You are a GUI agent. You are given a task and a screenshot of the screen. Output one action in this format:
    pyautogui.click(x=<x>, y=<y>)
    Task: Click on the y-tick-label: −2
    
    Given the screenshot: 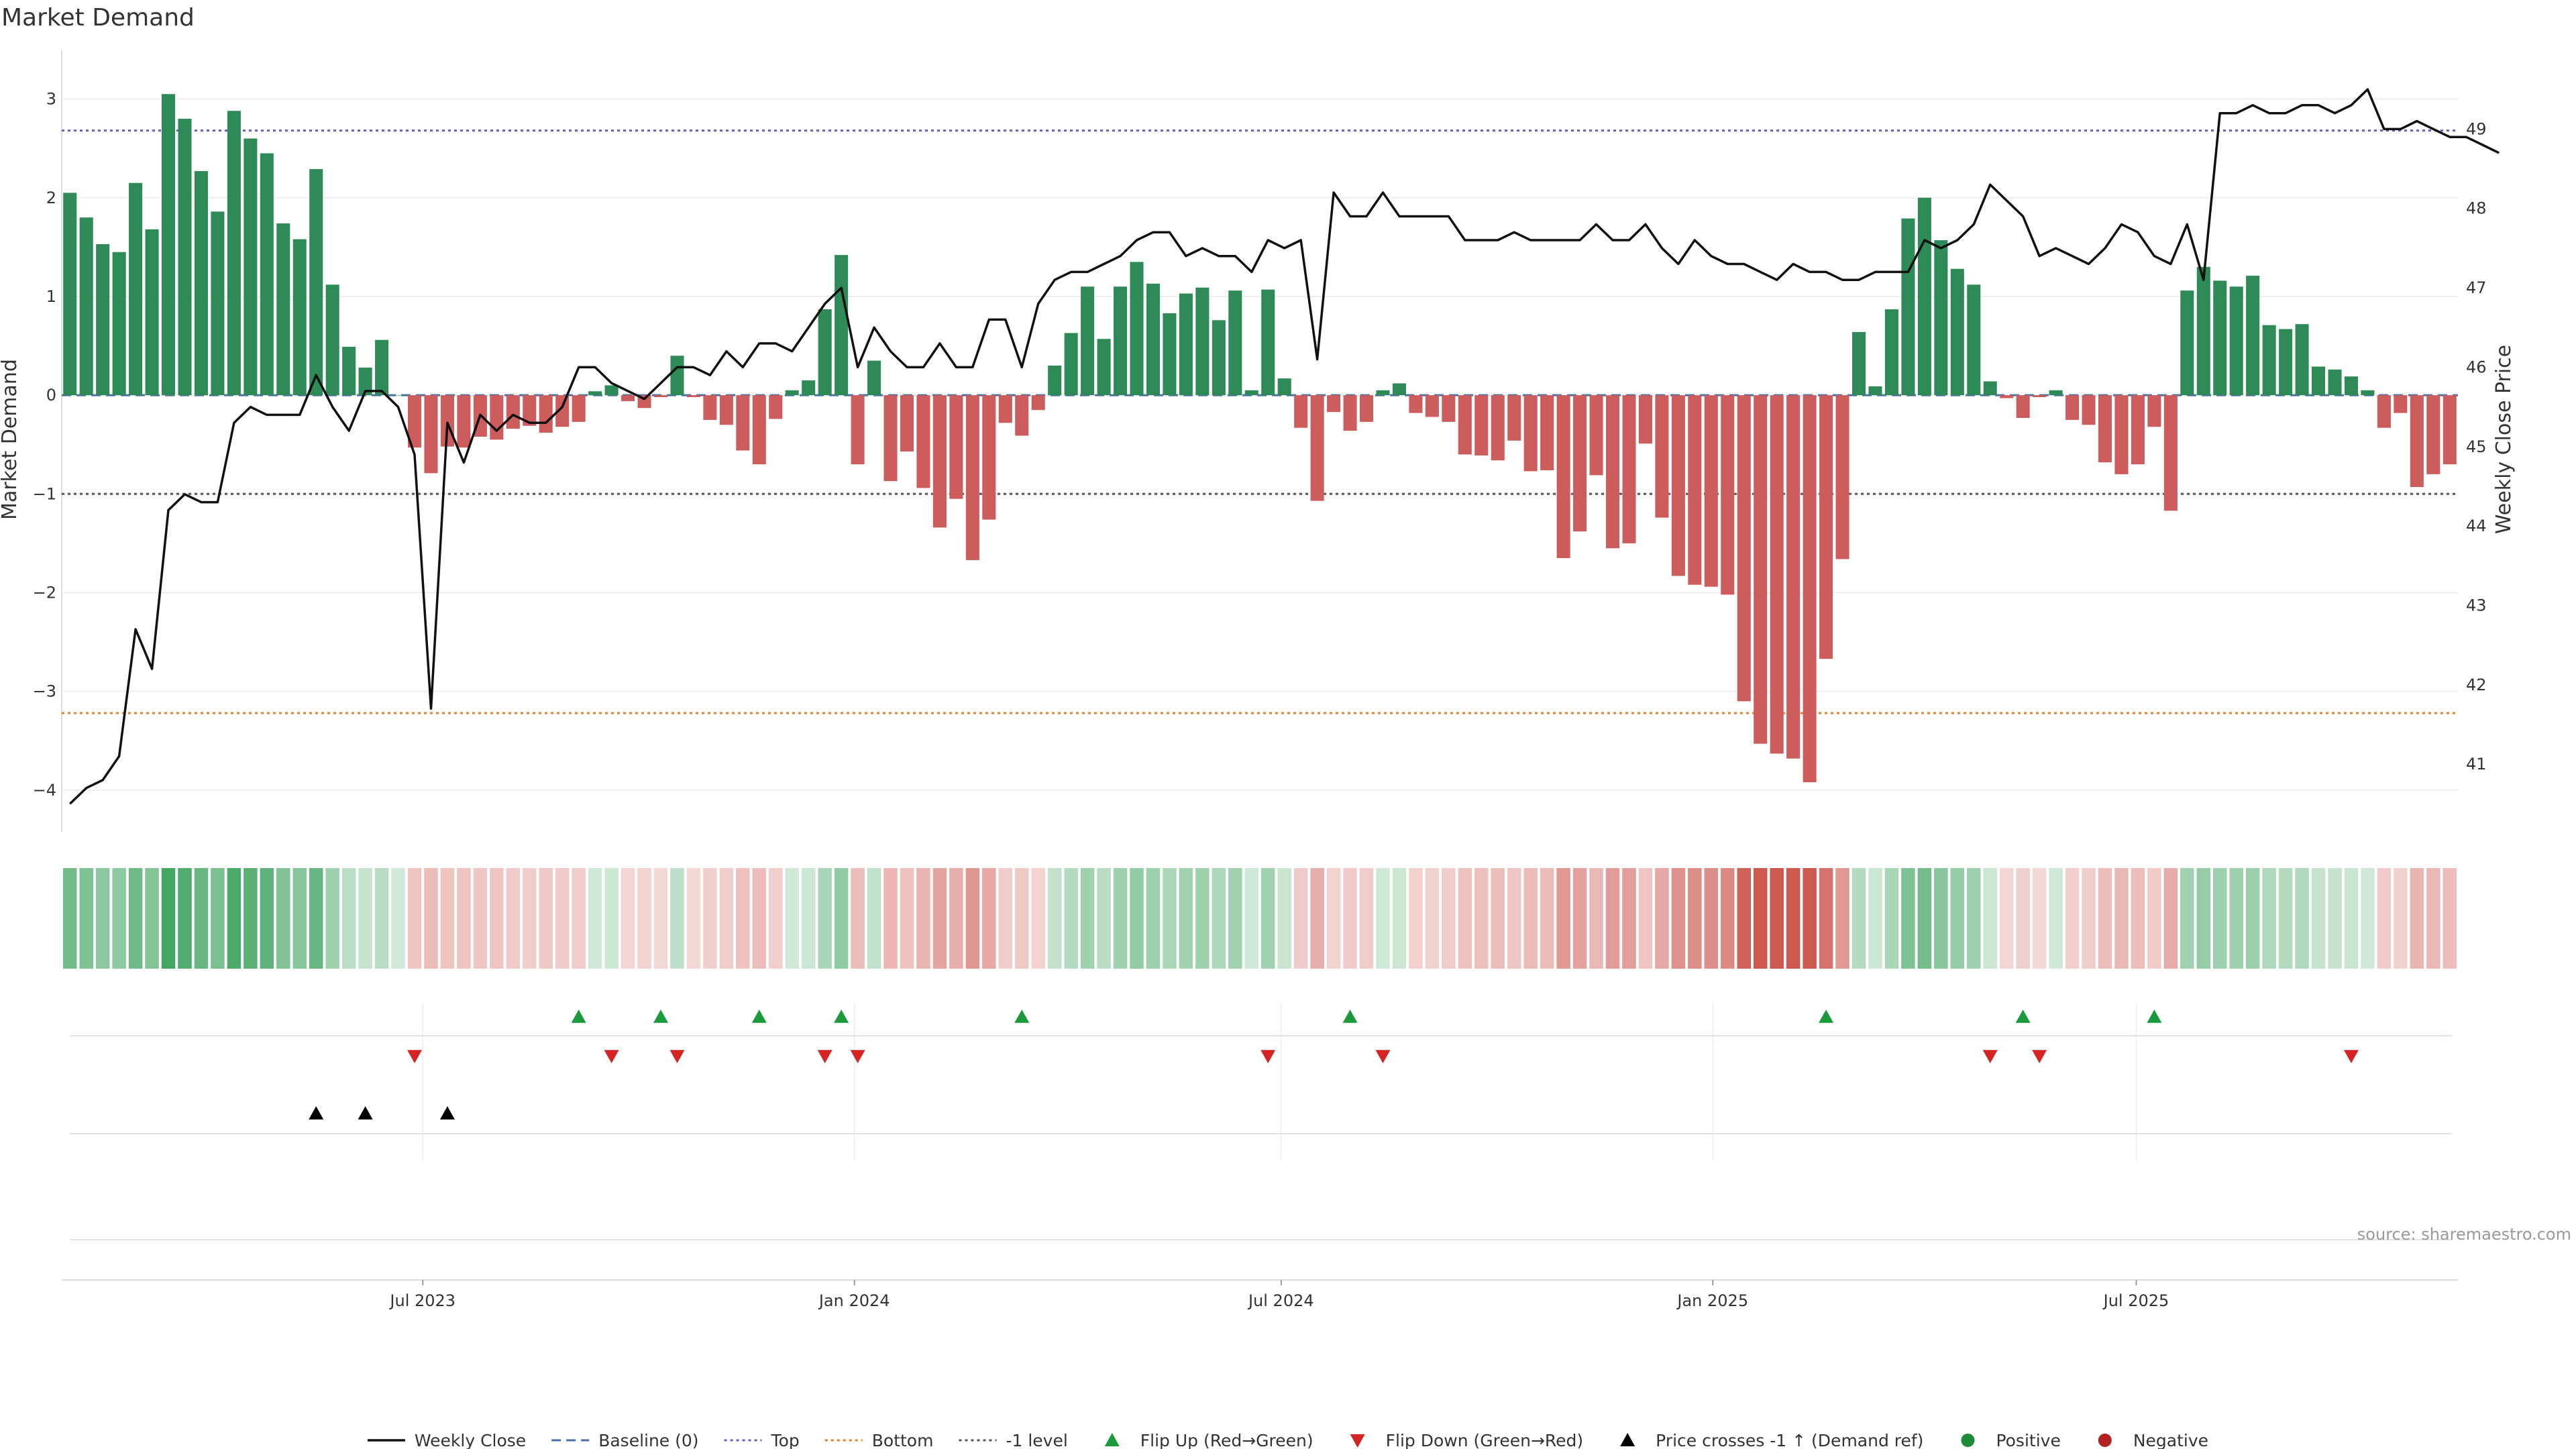 What is the action you would take?
    pyautogui.click(x=44, y=592)
    